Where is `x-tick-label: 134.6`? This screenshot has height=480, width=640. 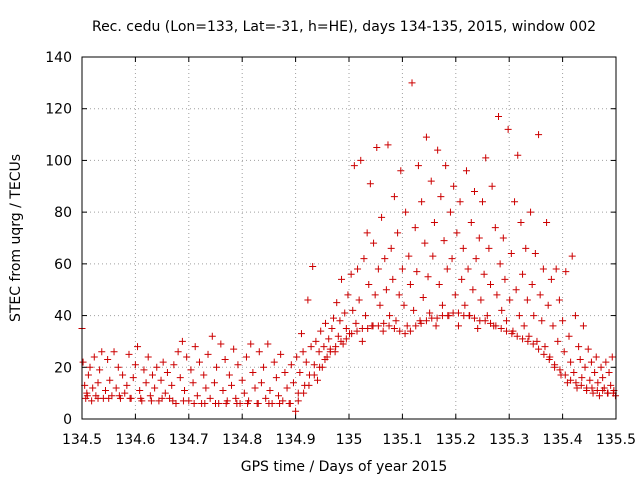
x-tick-label: 134.6 is located at coordinates (135, 440).